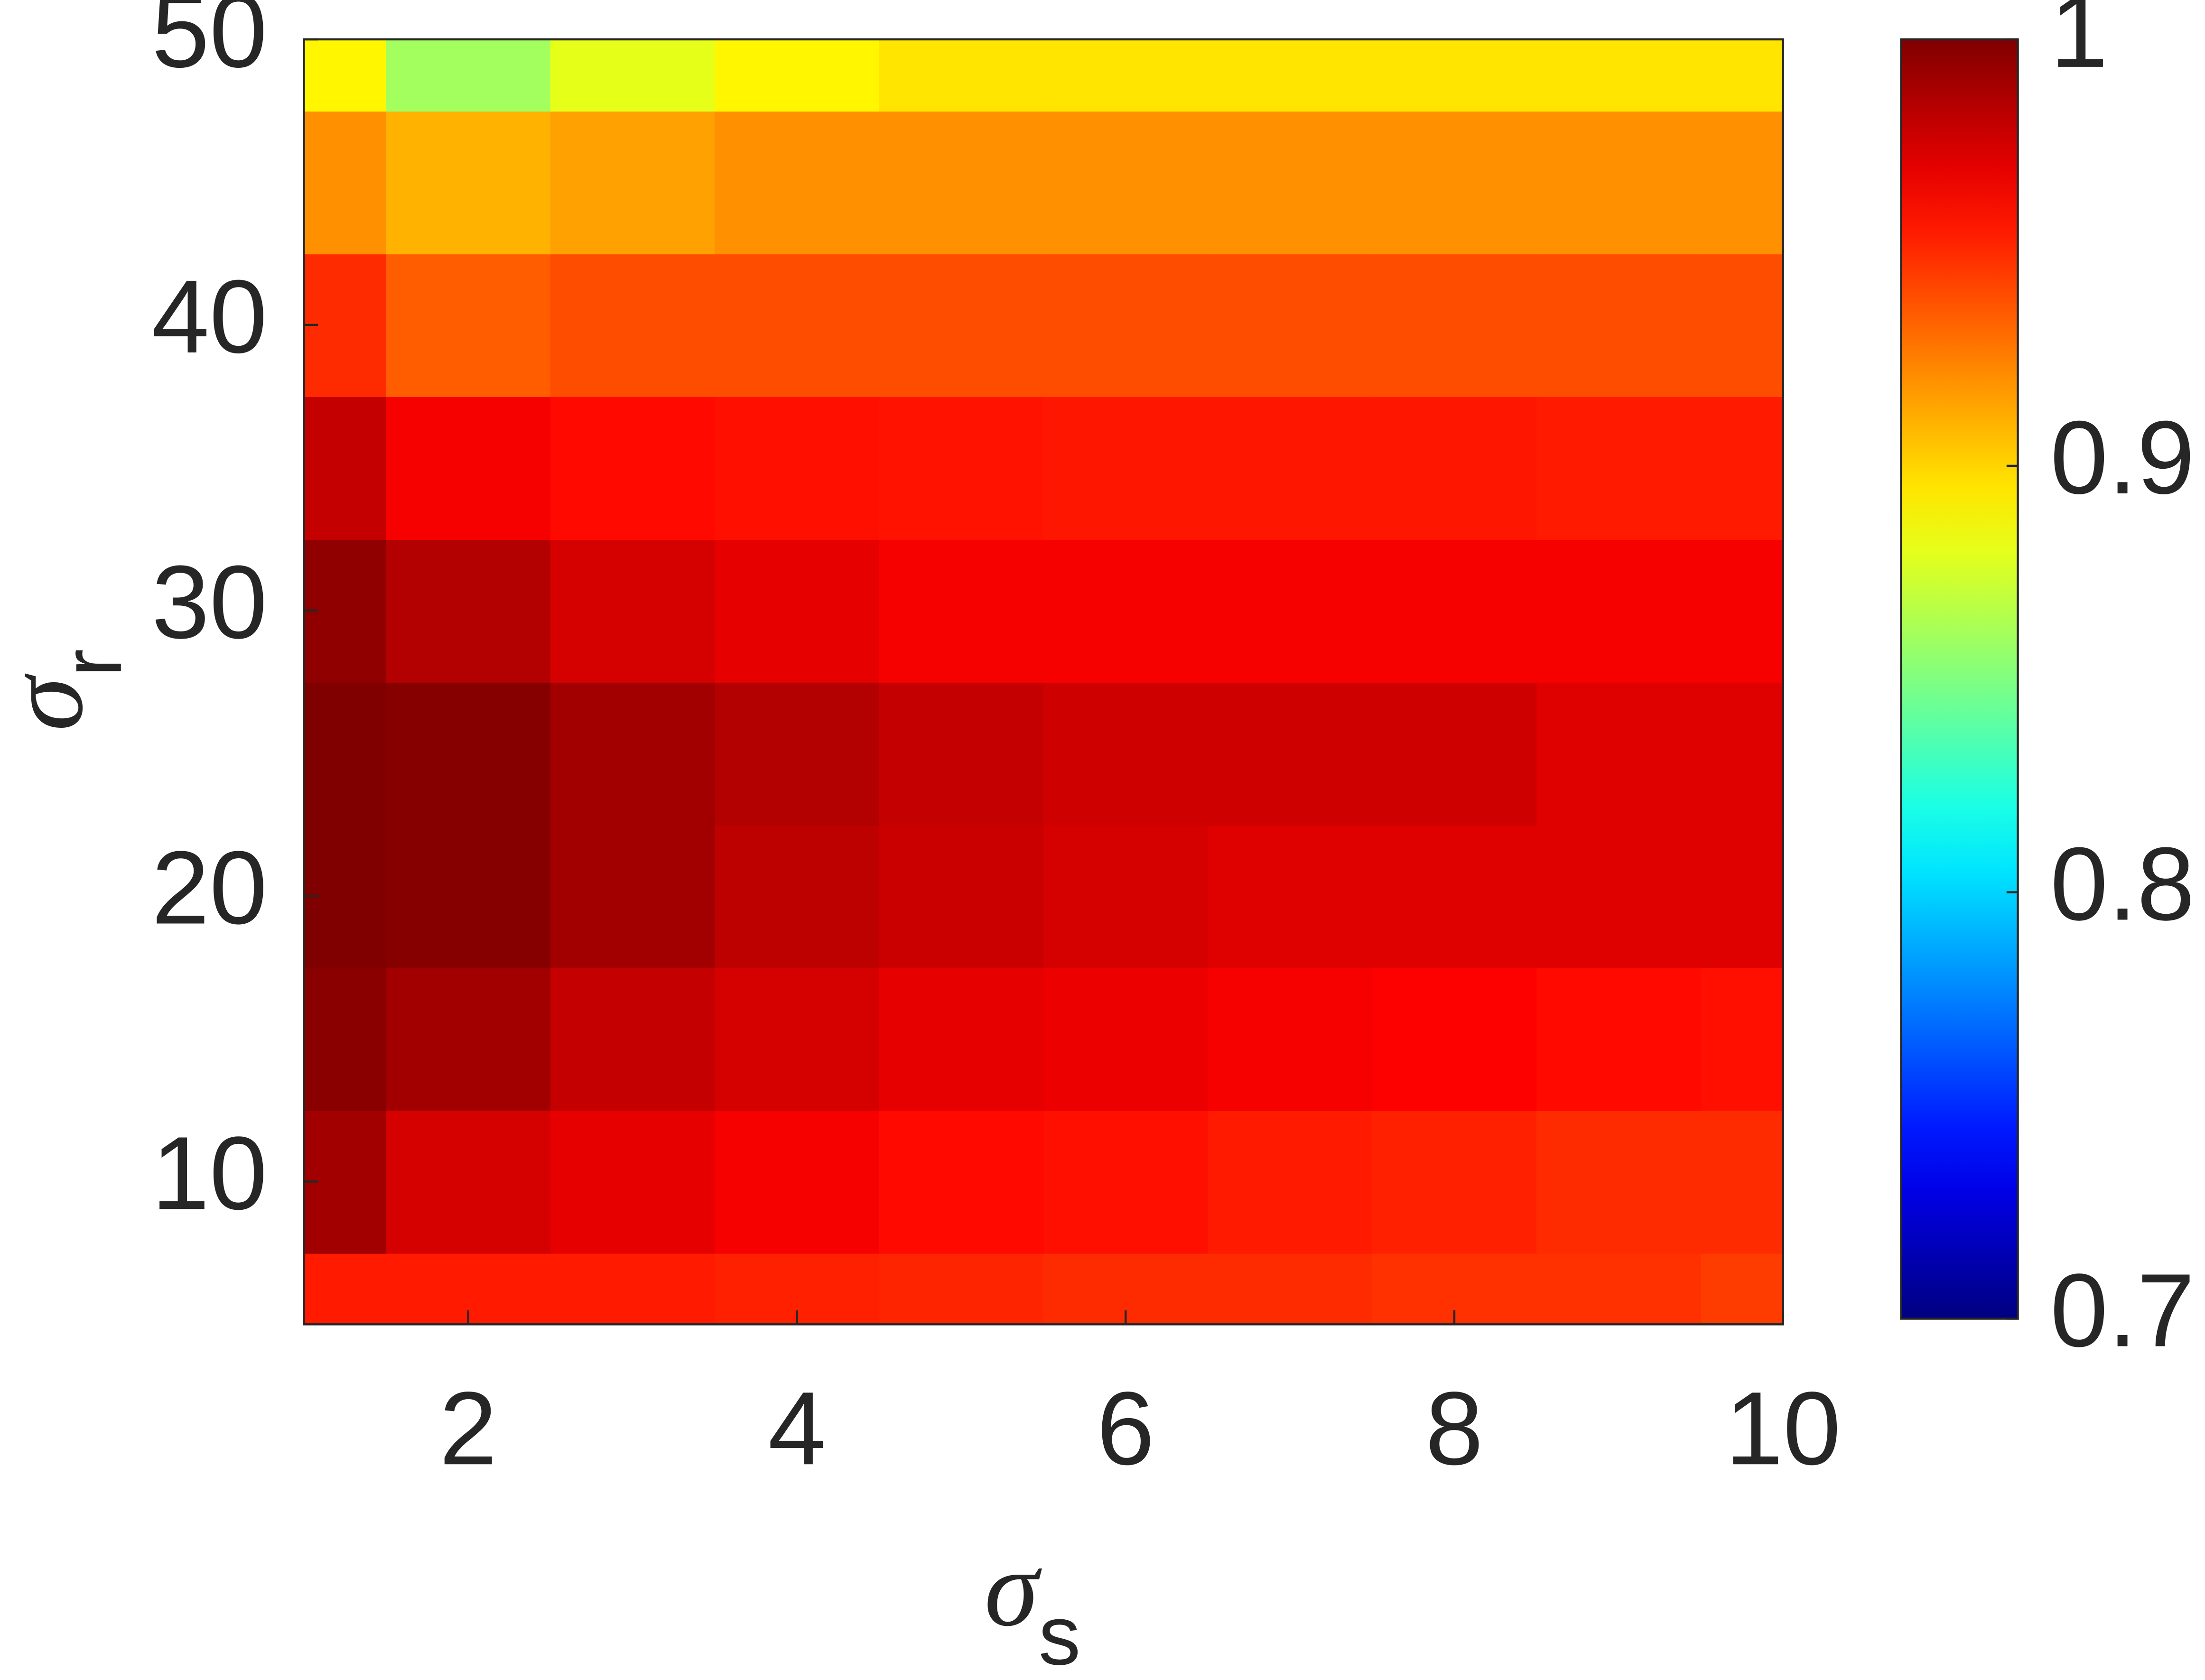  Describe the element at coordinates (1959, 679) in the screenshot. I see `colorbar` at that location.